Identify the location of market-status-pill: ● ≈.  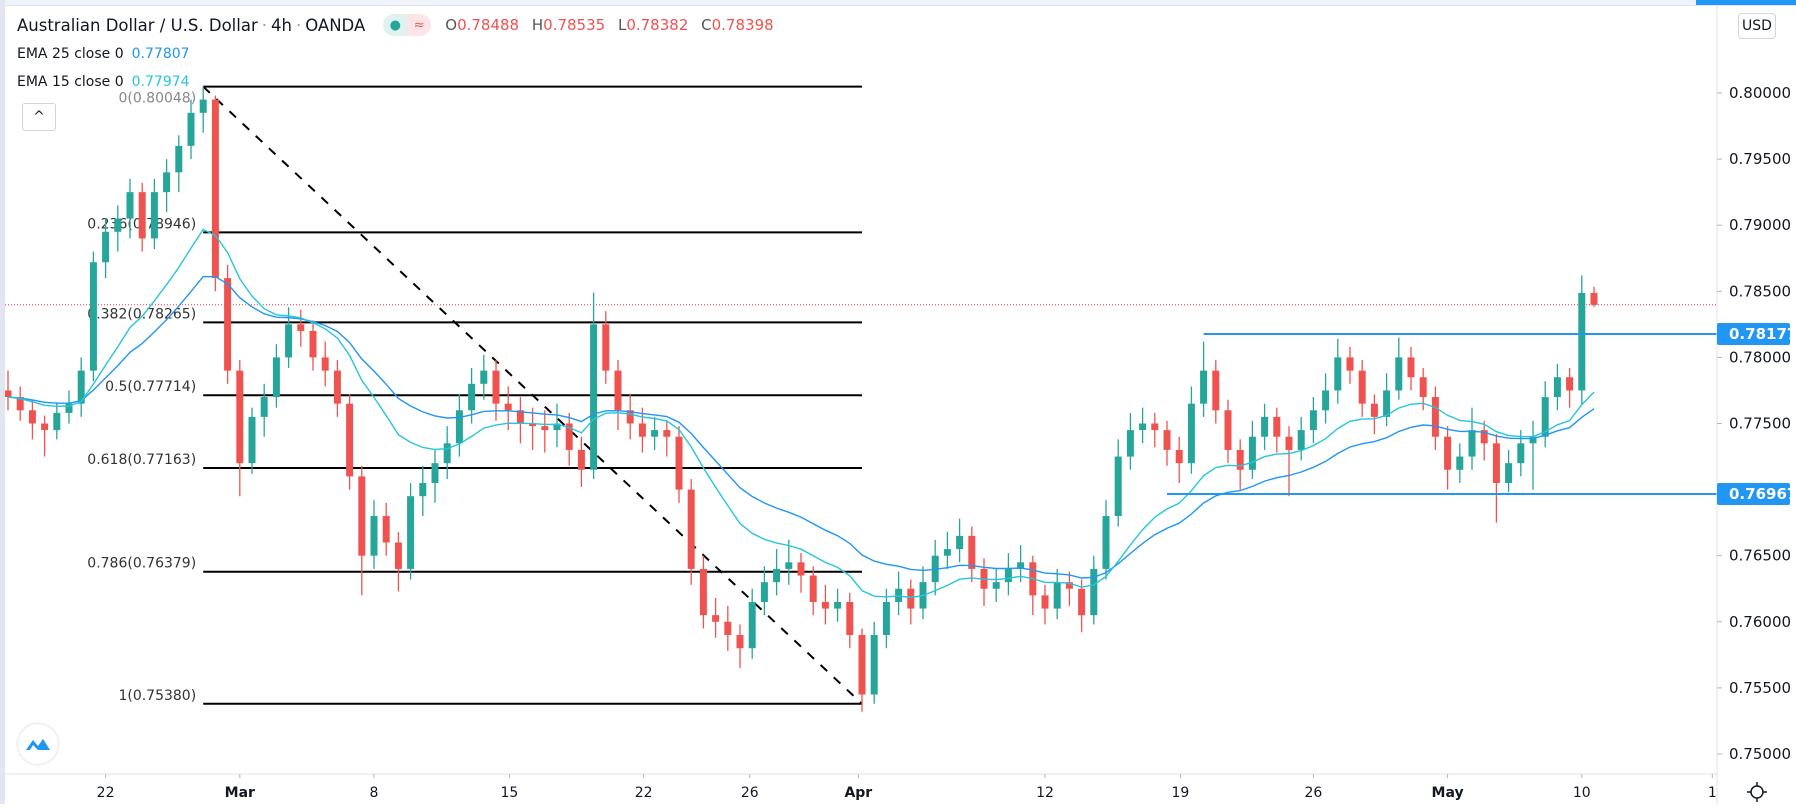
(407, 25).